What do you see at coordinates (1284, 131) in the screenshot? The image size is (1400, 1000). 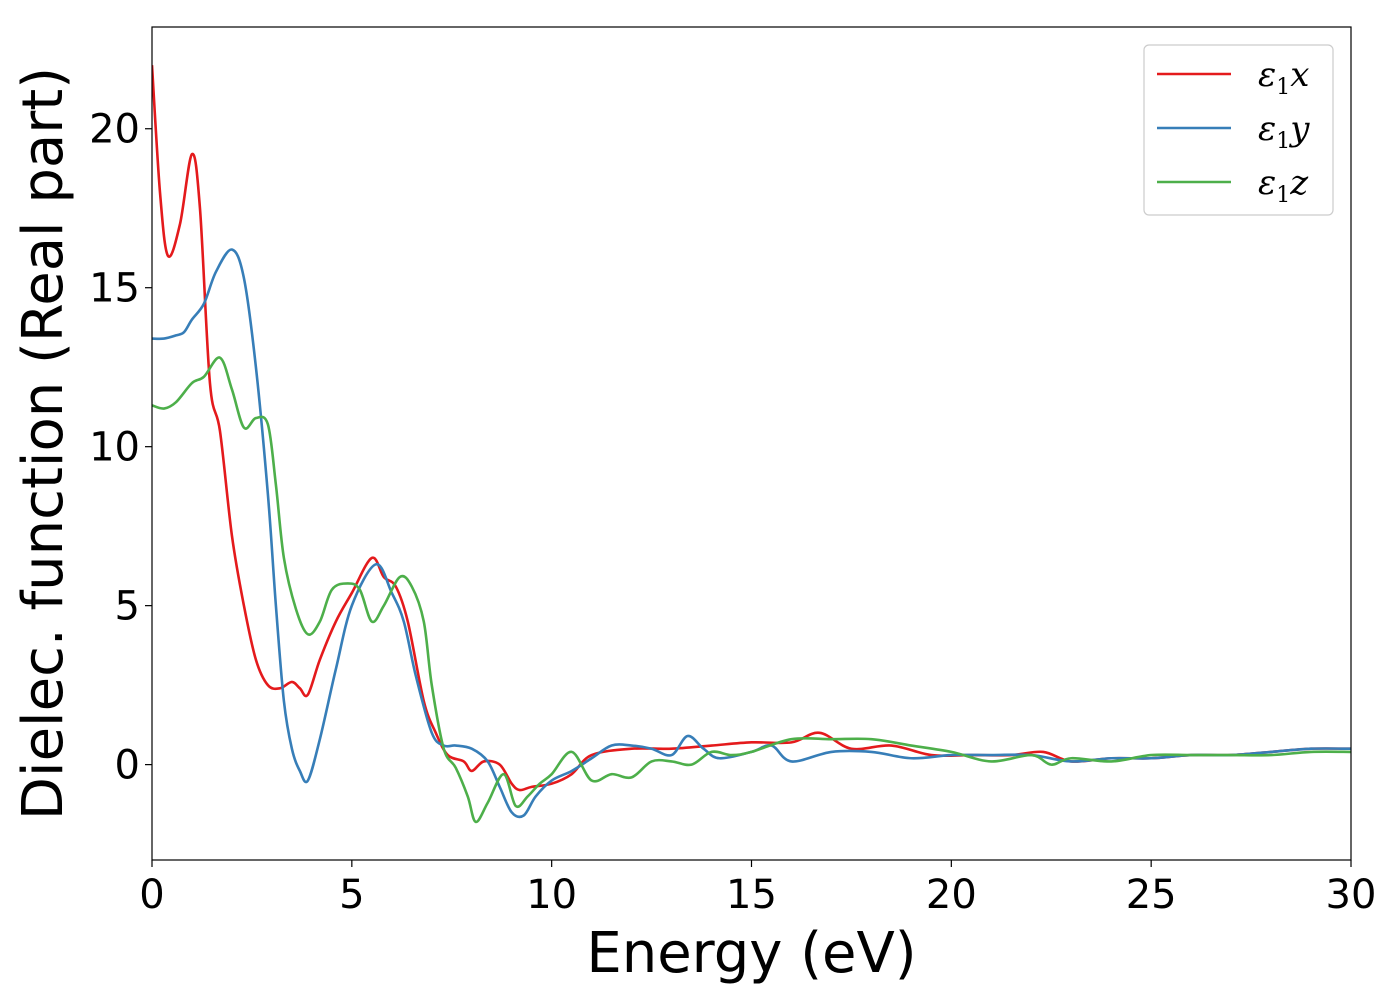 I see `legend-label-2: ε1y` at bounding box center [1284, 131].